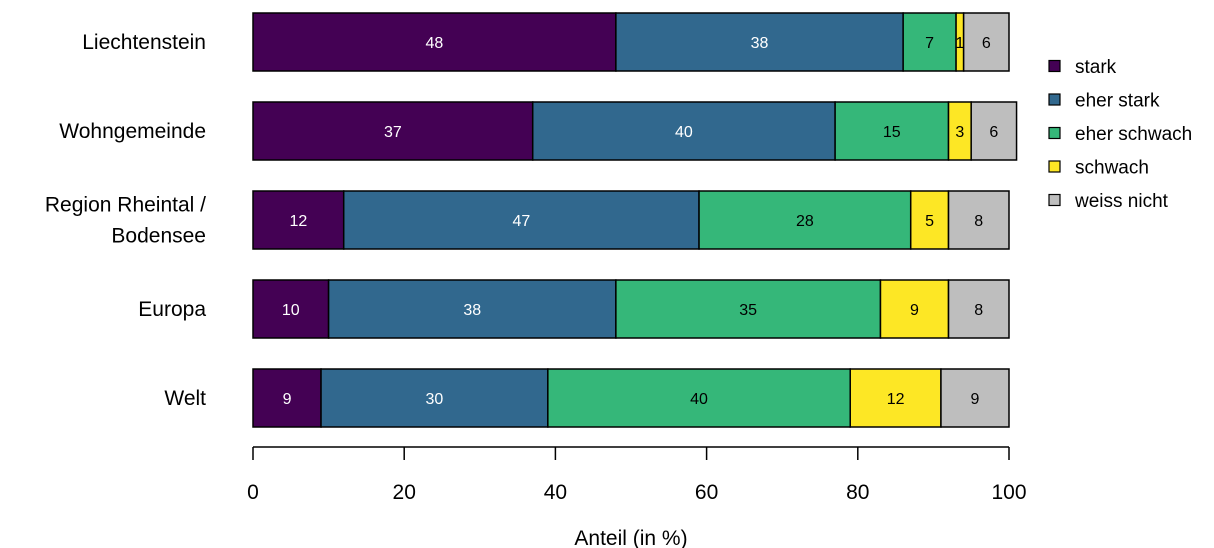  I want to click on bar-value-label: 35, so click(748, 310).